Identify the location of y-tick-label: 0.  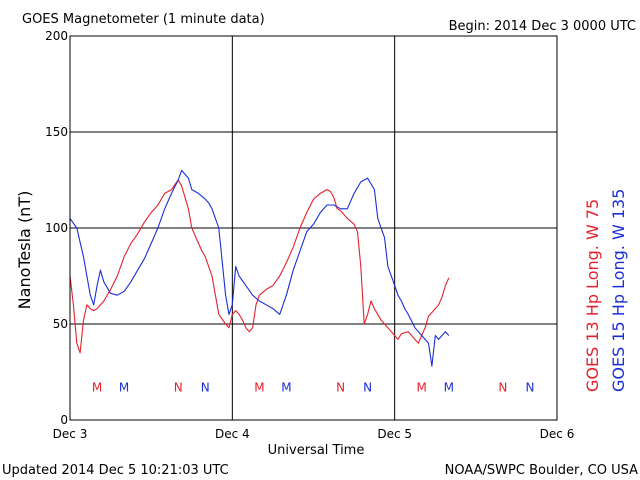
(64, 420).